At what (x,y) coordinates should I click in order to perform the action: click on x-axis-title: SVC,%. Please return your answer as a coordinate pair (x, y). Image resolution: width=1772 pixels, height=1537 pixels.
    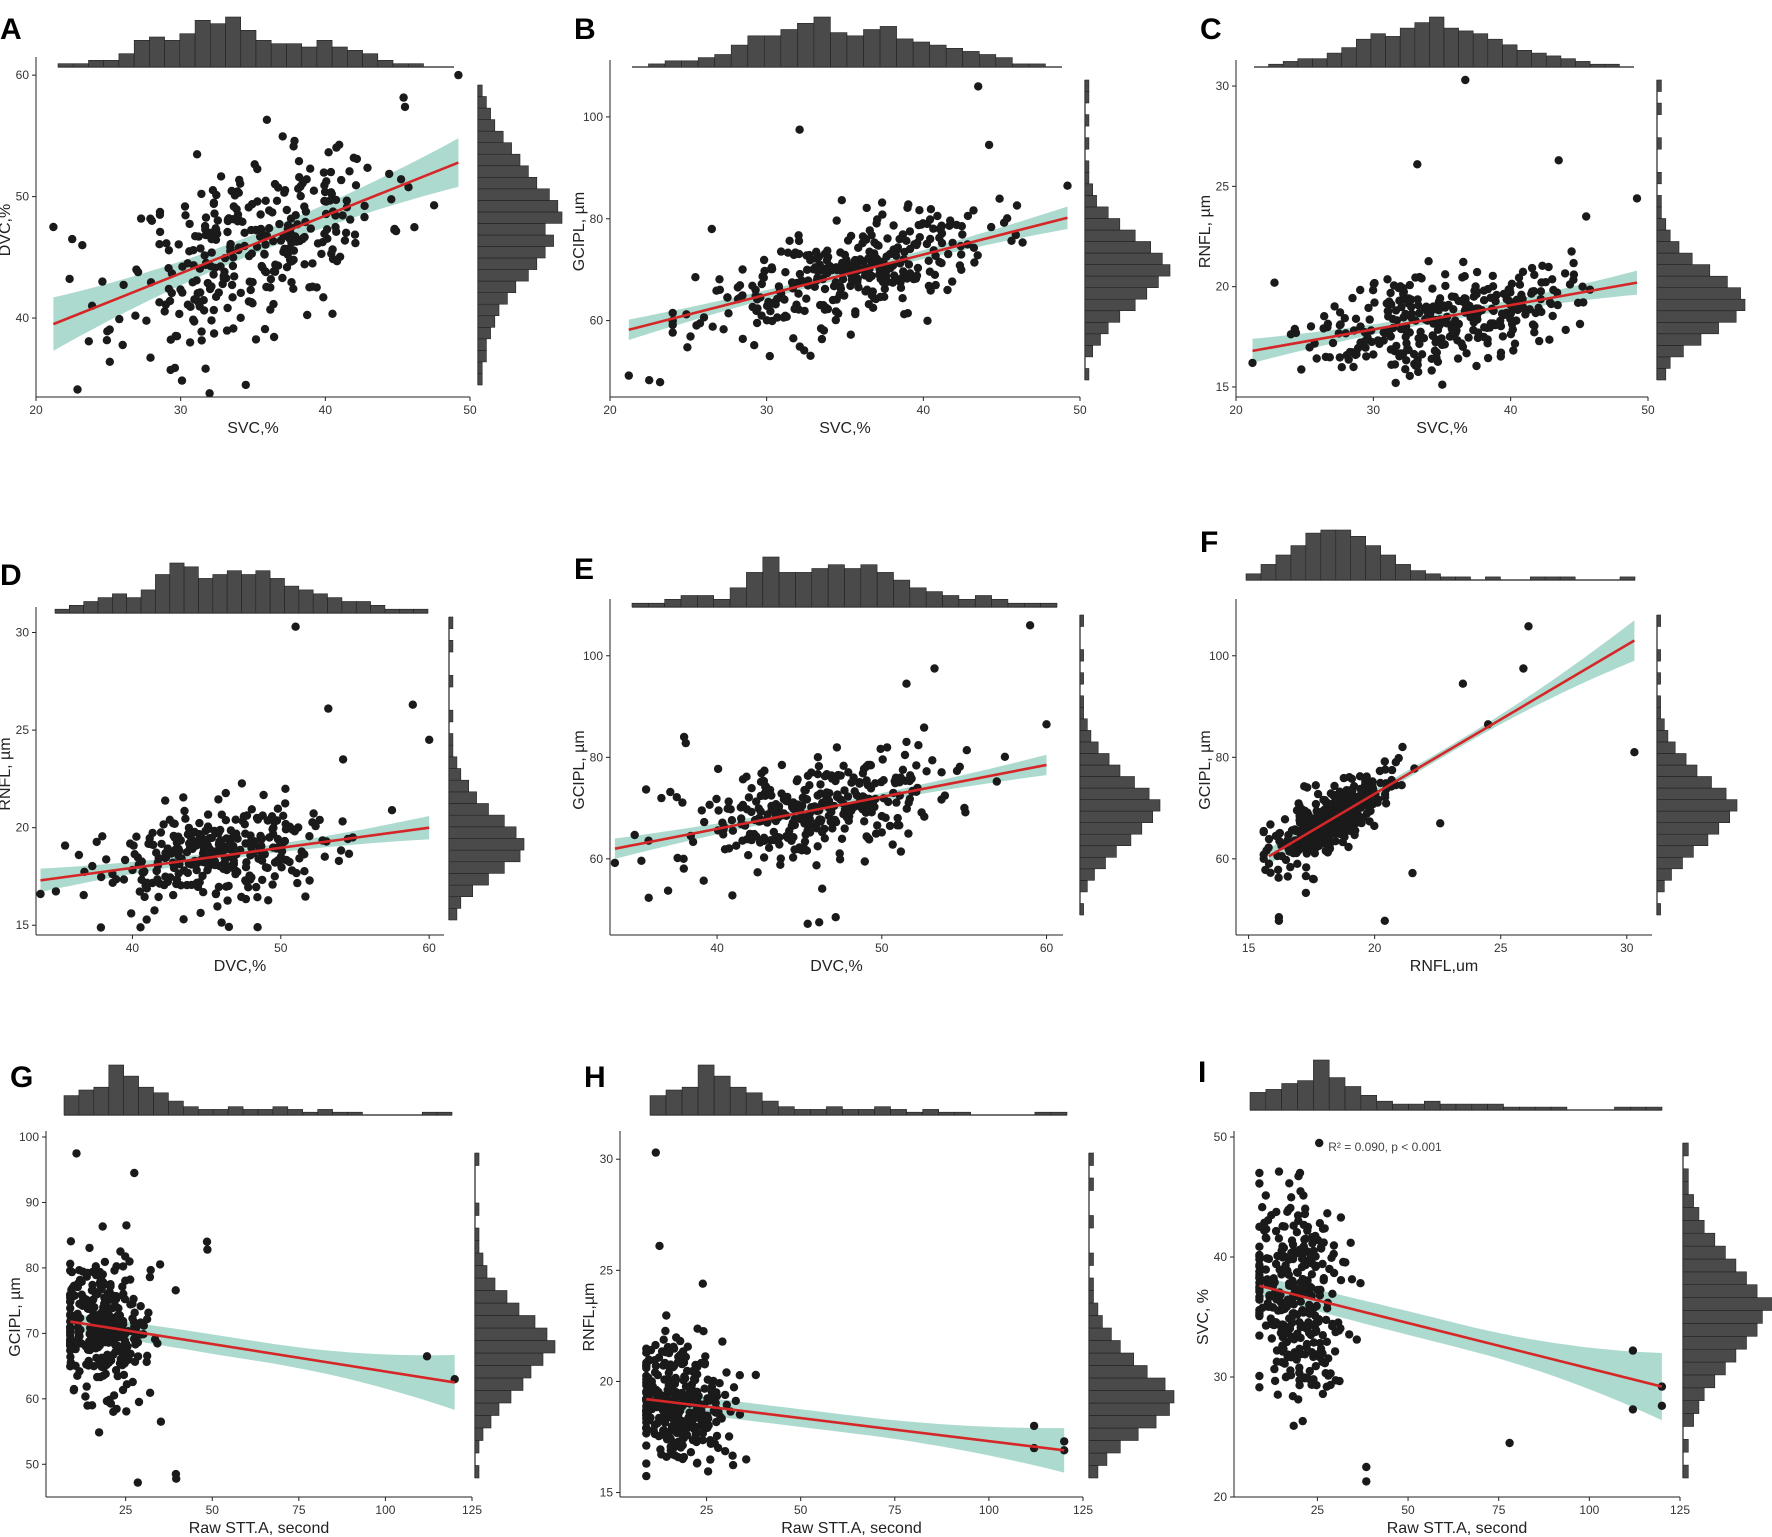
    Looking at the image, I should click on (253, 428).